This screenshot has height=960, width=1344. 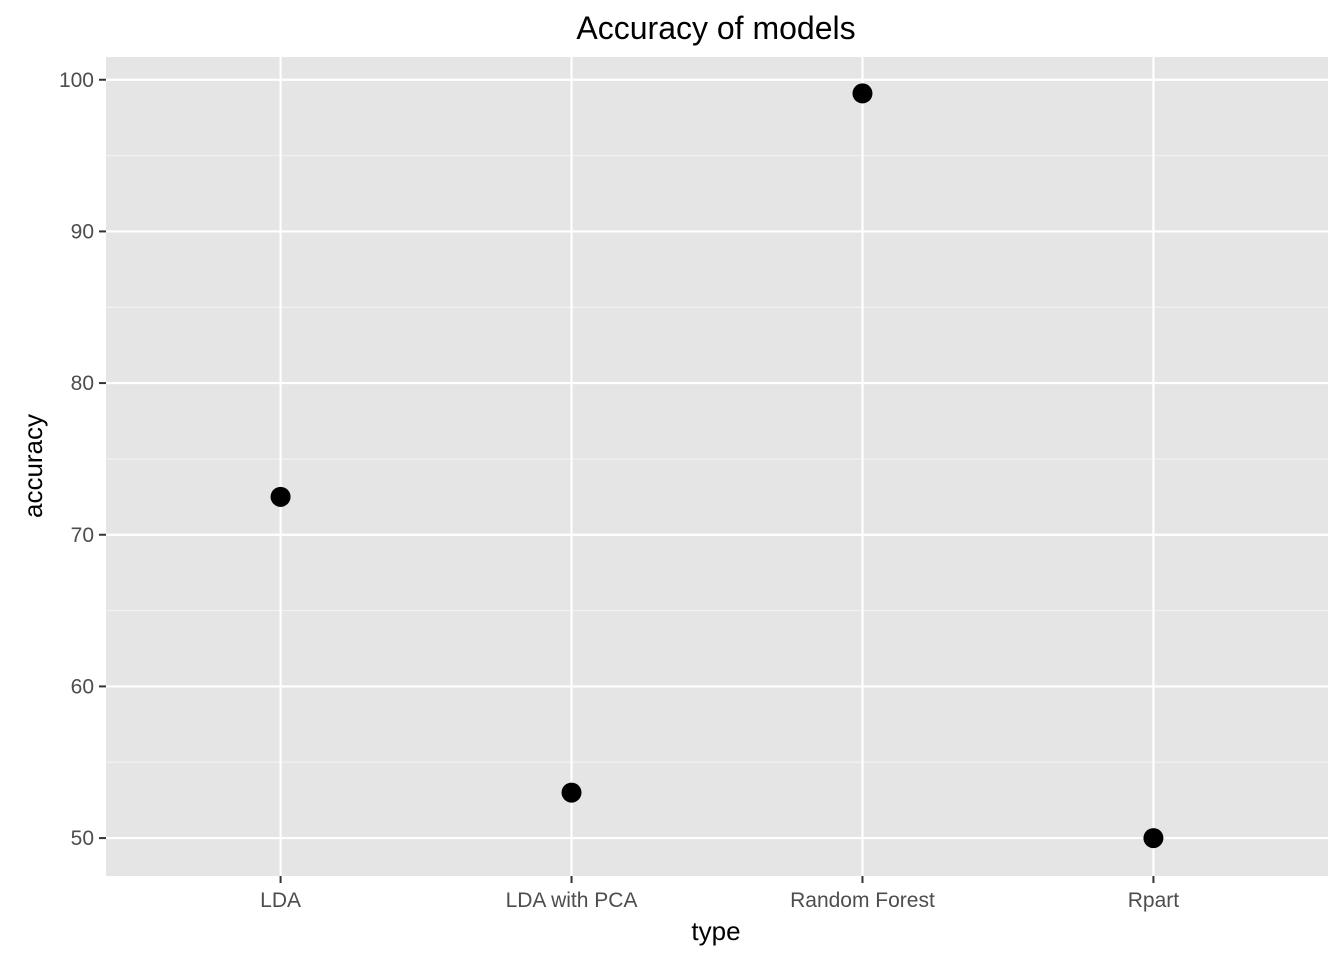 I want to click on y-tick-label: 50, so click(x=82, y=838).